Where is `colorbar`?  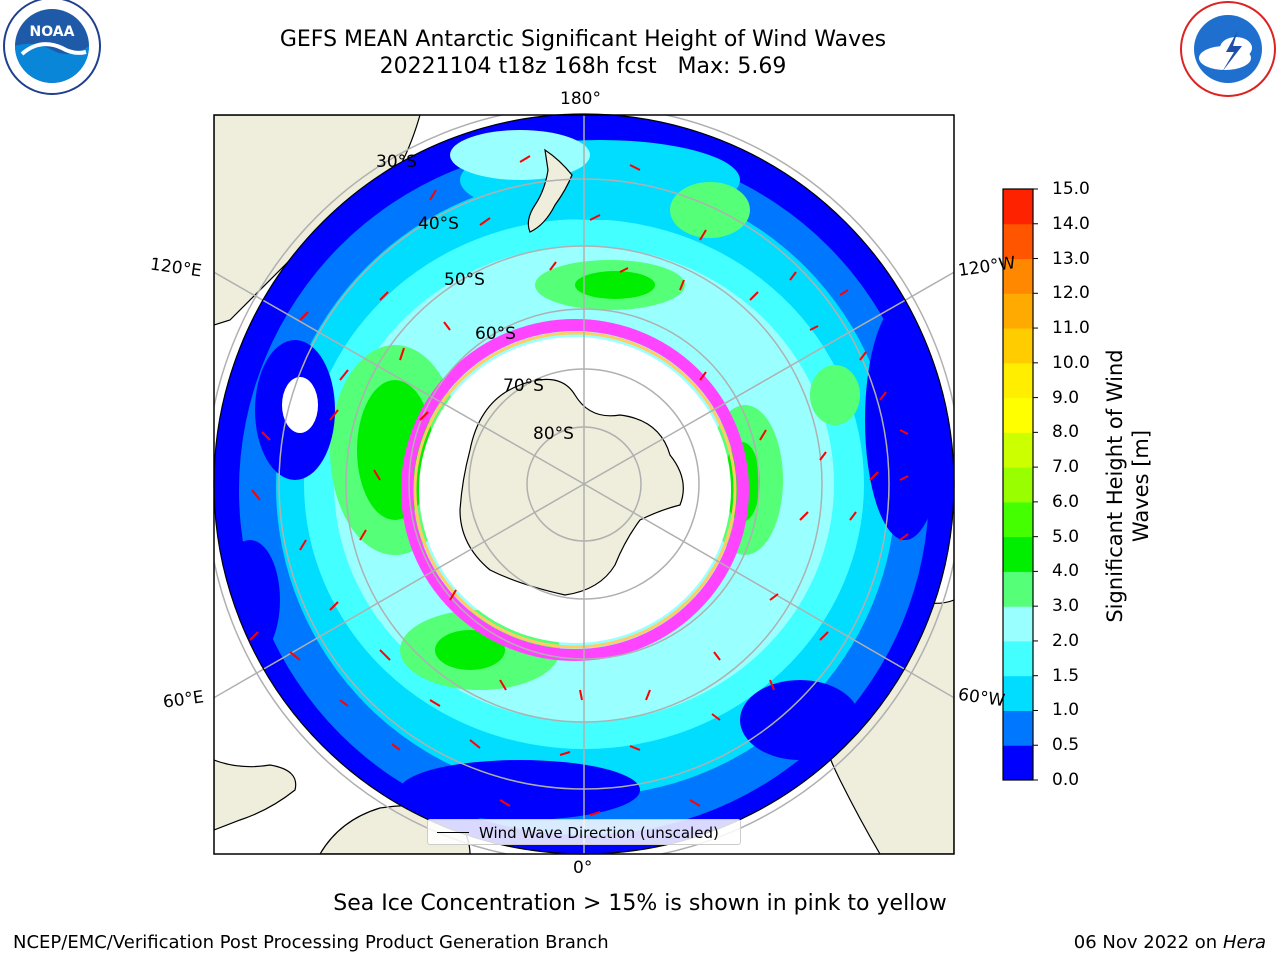
colorbar is located at coordinates (1020, 484).